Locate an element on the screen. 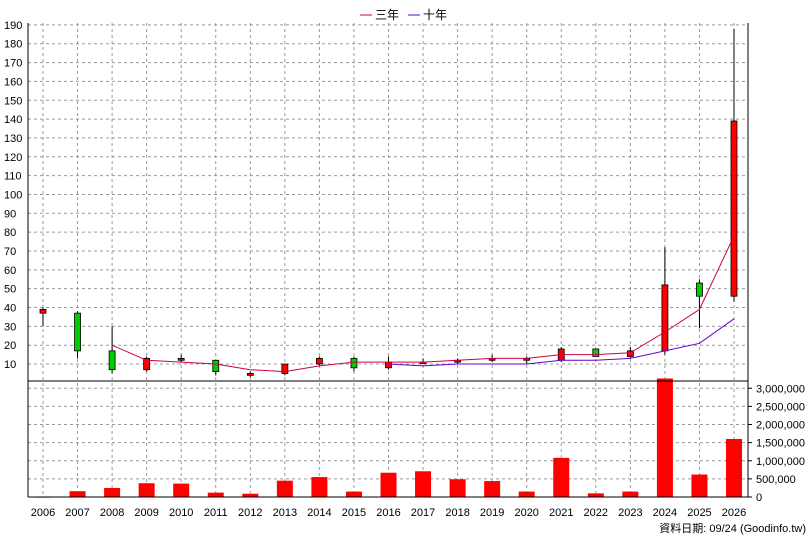 The height and width of the screenshot is (540, 808). year-tick-label: 2016 is located at coordinates (388, 513).